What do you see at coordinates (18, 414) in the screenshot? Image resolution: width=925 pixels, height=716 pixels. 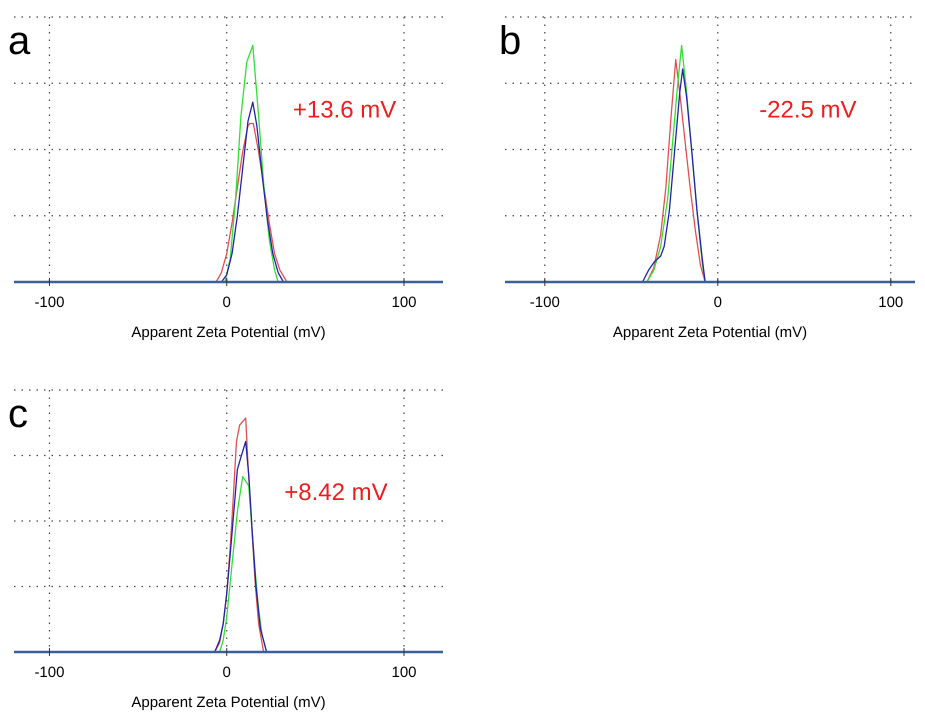 I see `chart-title: c` at bounding box center [18, 414].